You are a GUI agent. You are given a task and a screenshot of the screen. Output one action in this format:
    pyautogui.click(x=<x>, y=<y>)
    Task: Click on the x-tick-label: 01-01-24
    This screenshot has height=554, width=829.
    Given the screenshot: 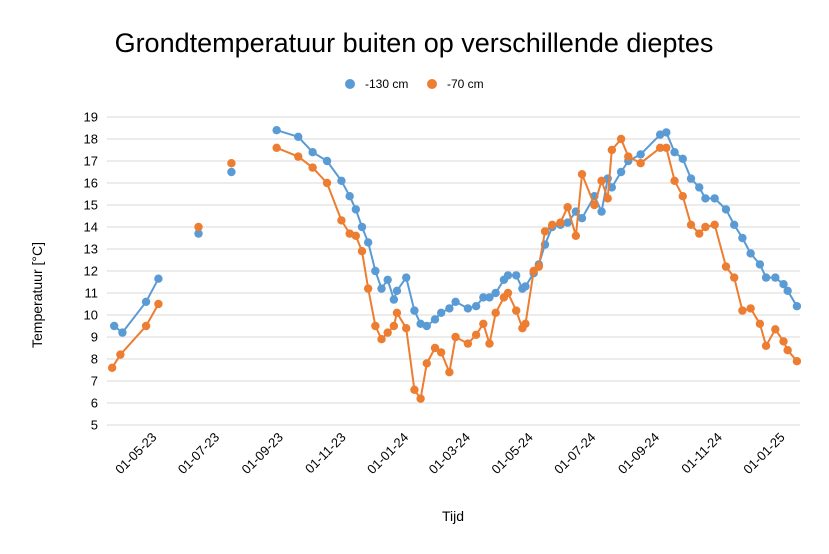 What is the action you would take?
    pyautogui.click(x=387, y=453)
    